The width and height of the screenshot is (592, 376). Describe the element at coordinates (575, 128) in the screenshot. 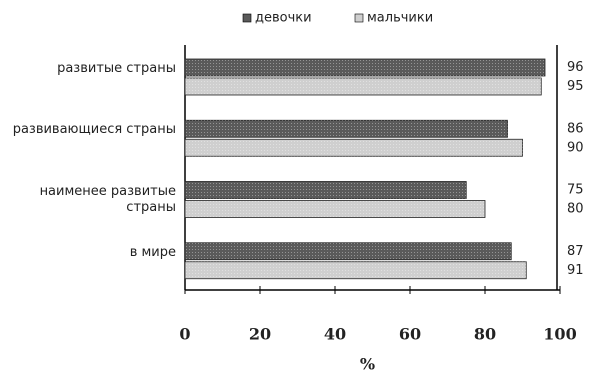

I see `value-label: 86` at that location.